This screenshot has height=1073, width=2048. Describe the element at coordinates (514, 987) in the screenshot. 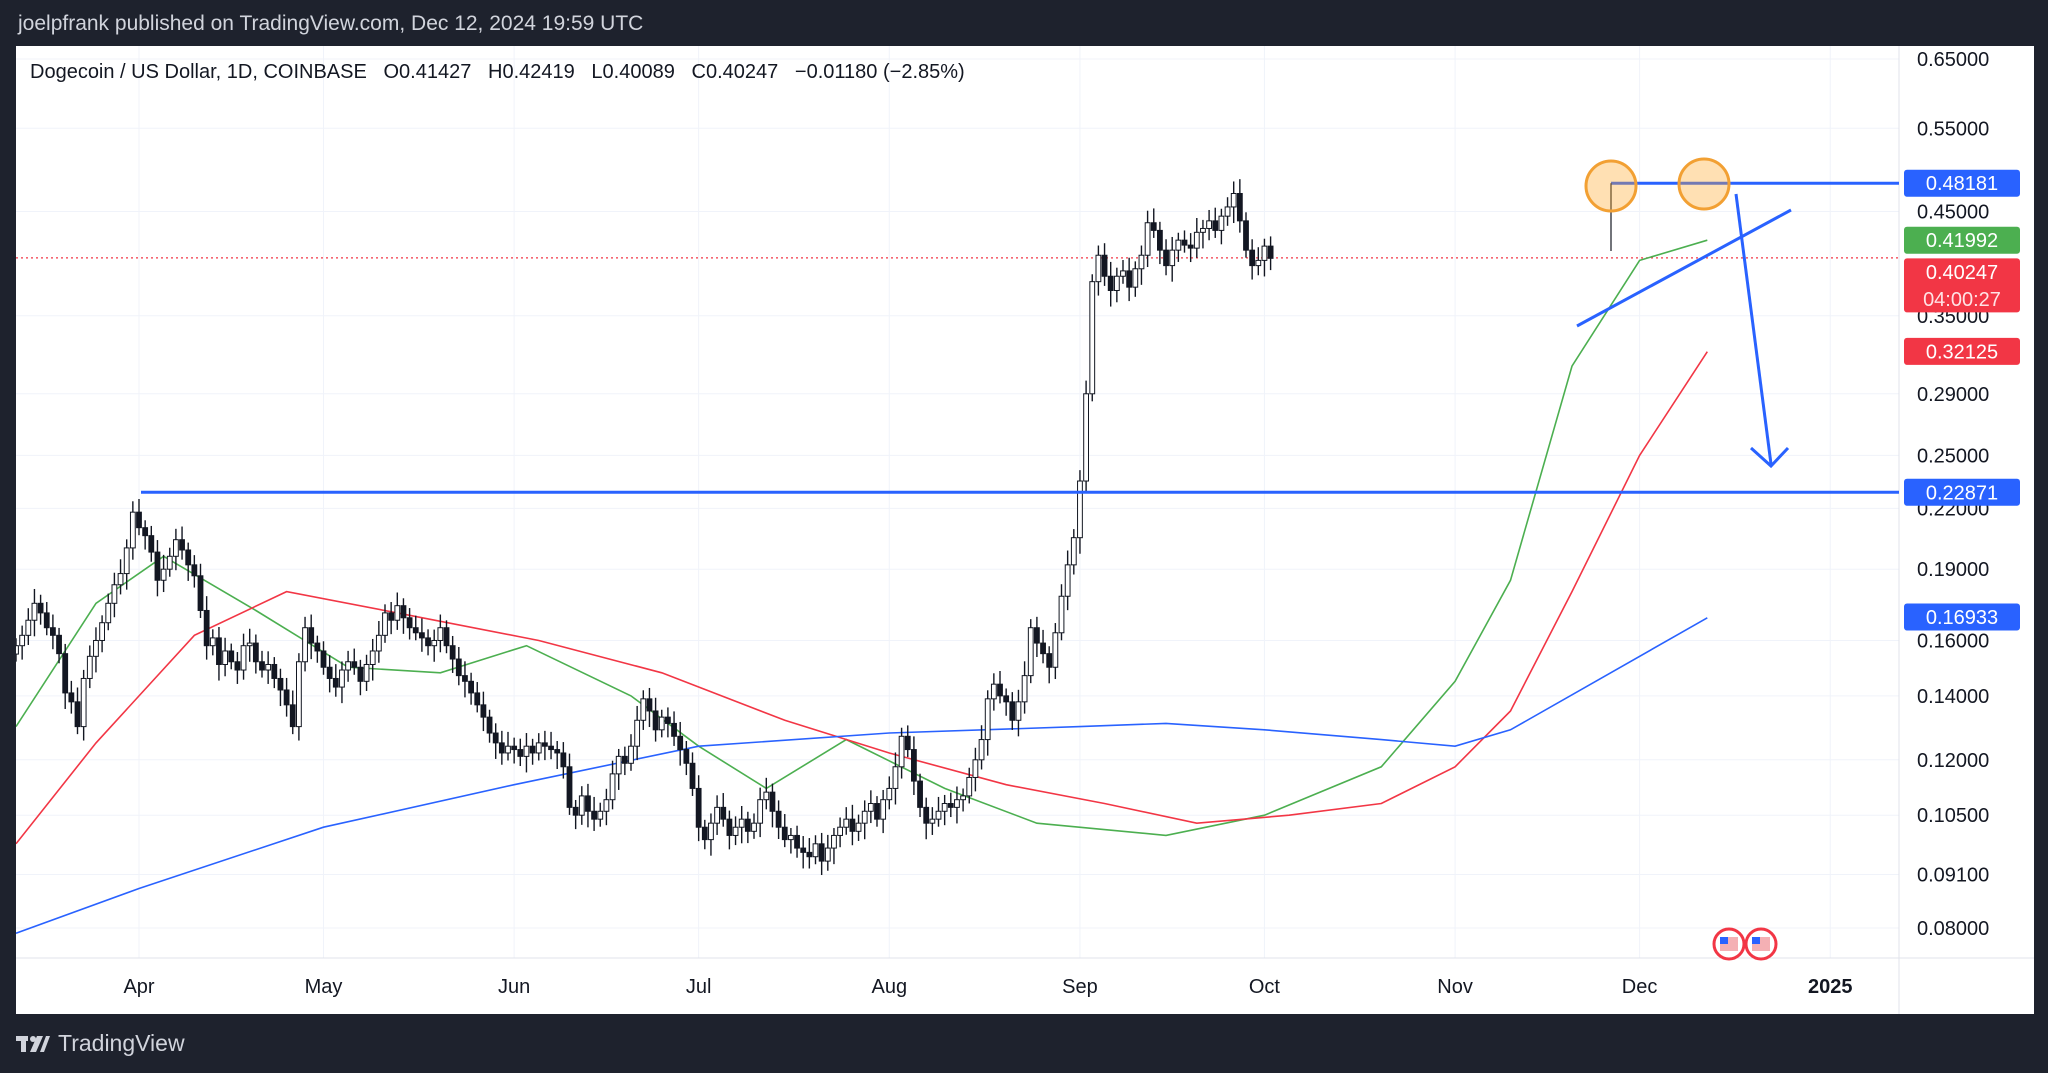

I see `x-tick-label-2: Jun` at that location.